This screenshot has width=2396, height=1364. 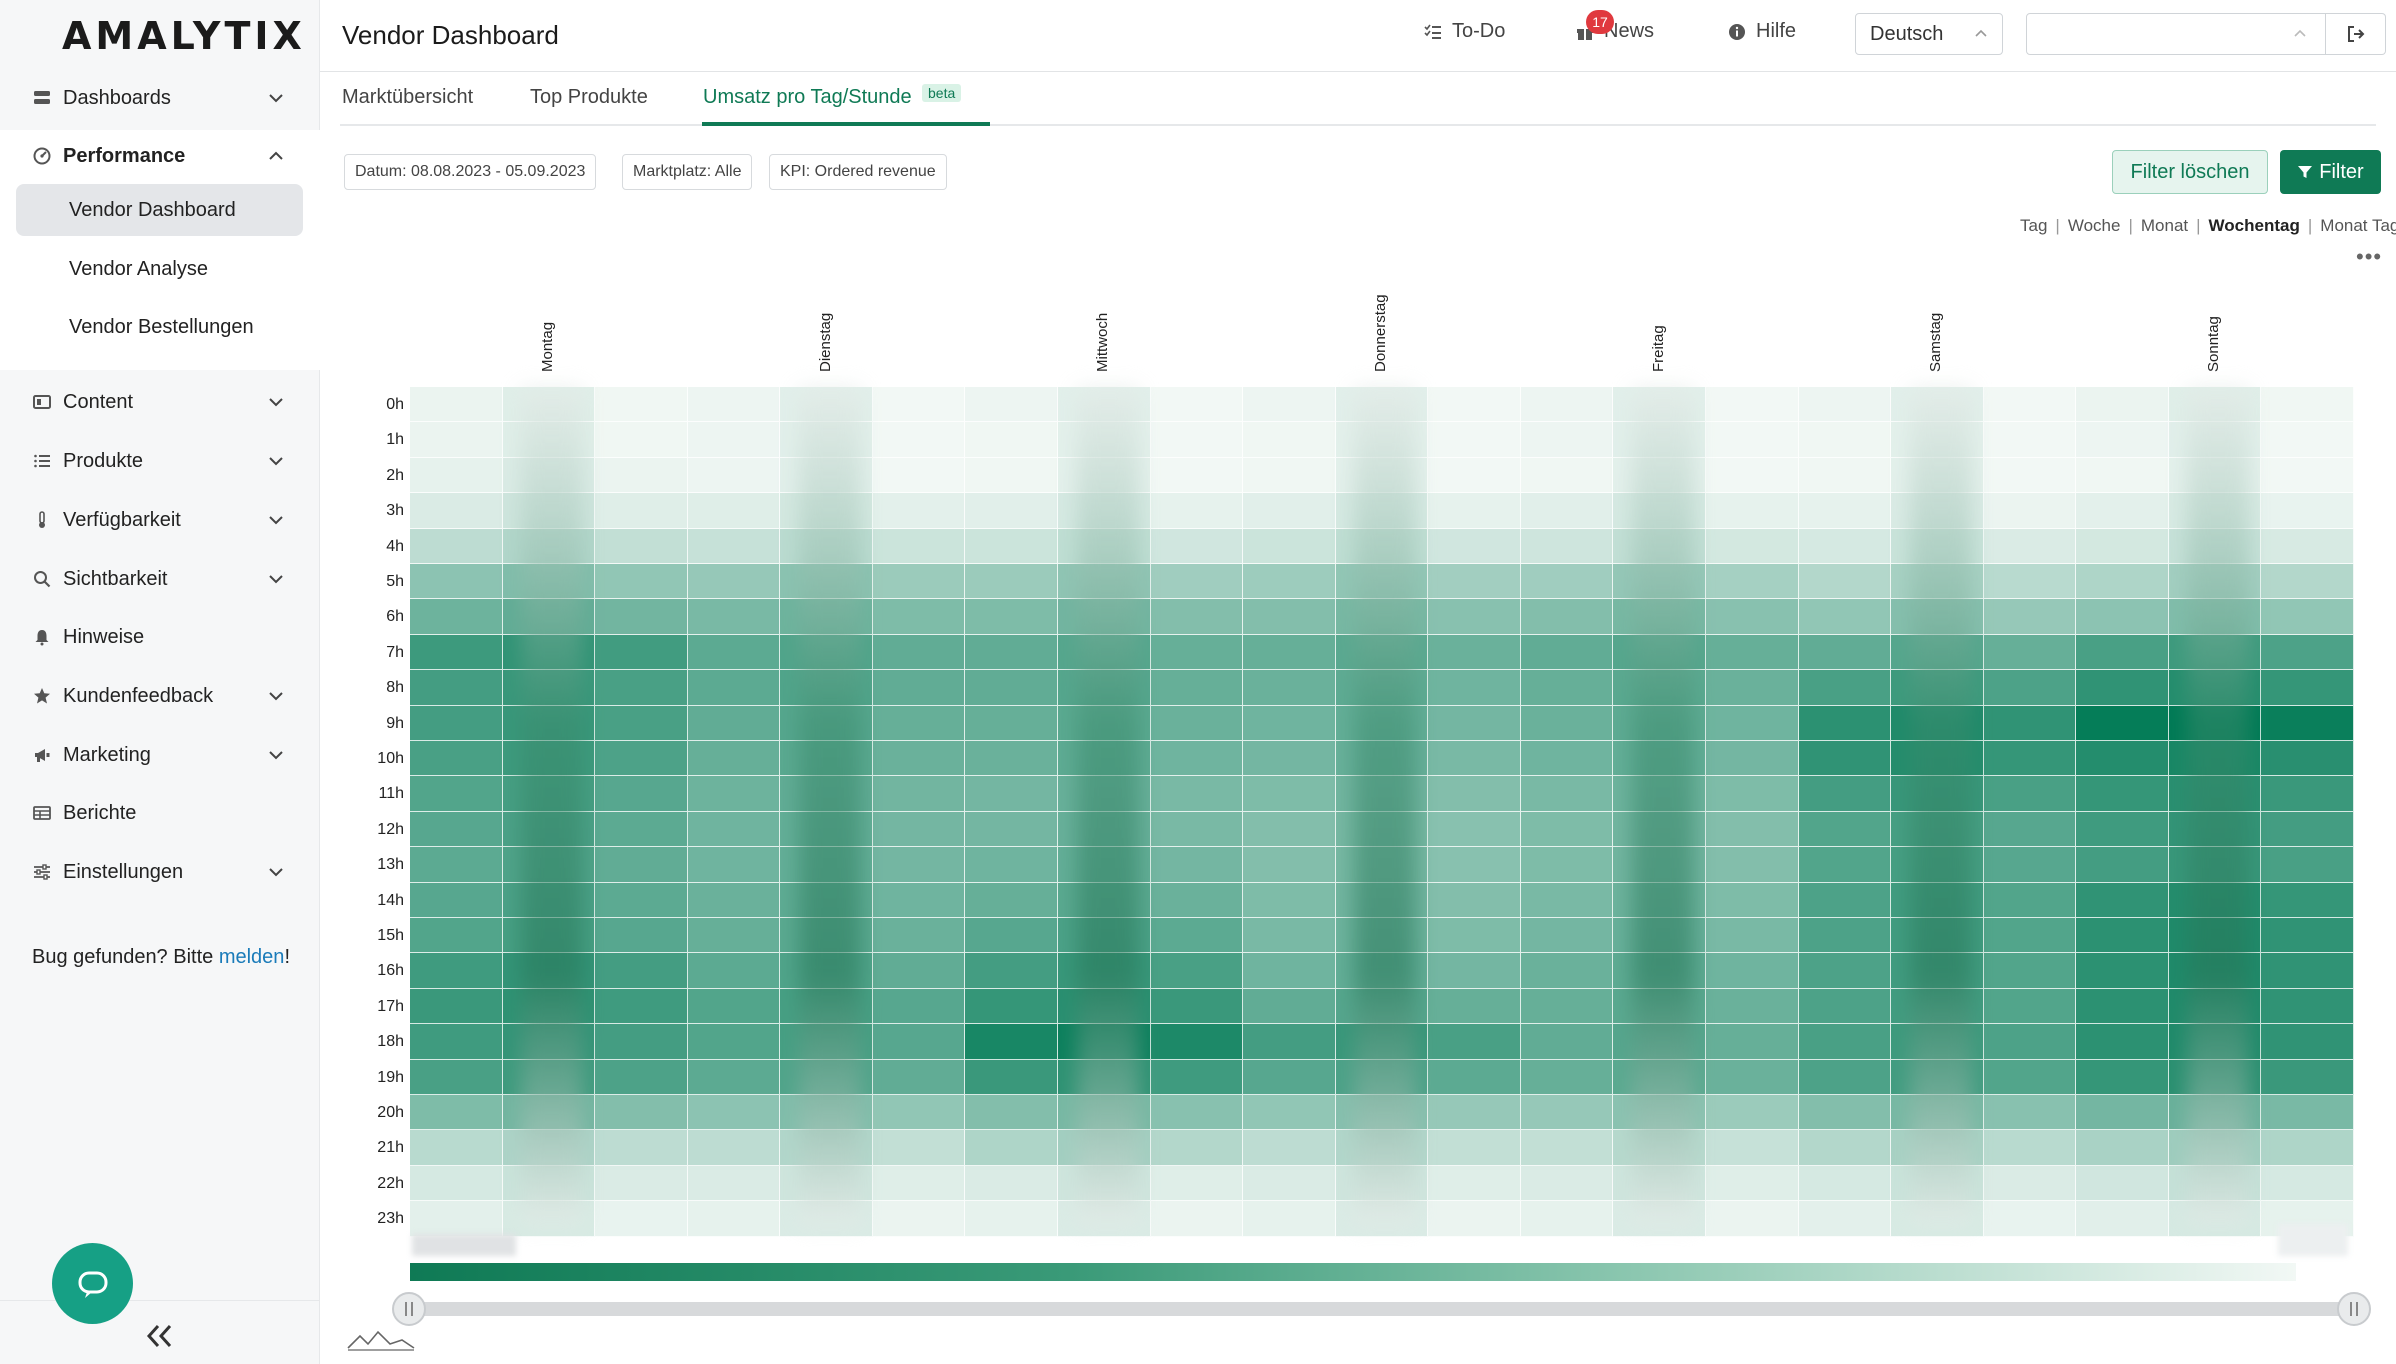 What do you see at coordinates (589, 97) in the screenshot?
I see `tab-top-produkte: Top Produkte` at bounding box center [589, 97].